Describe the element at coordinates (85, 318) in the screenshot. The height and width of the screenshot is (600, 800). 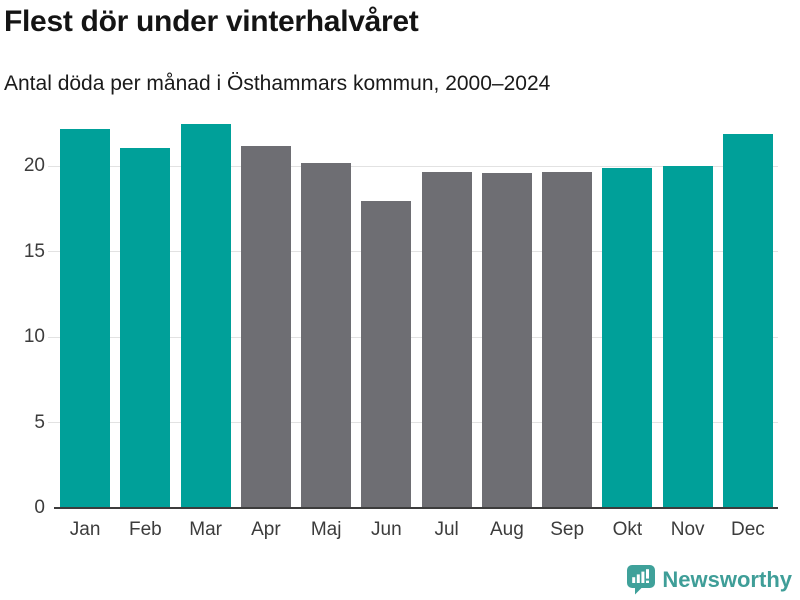
I see `bar-jan` at that location.